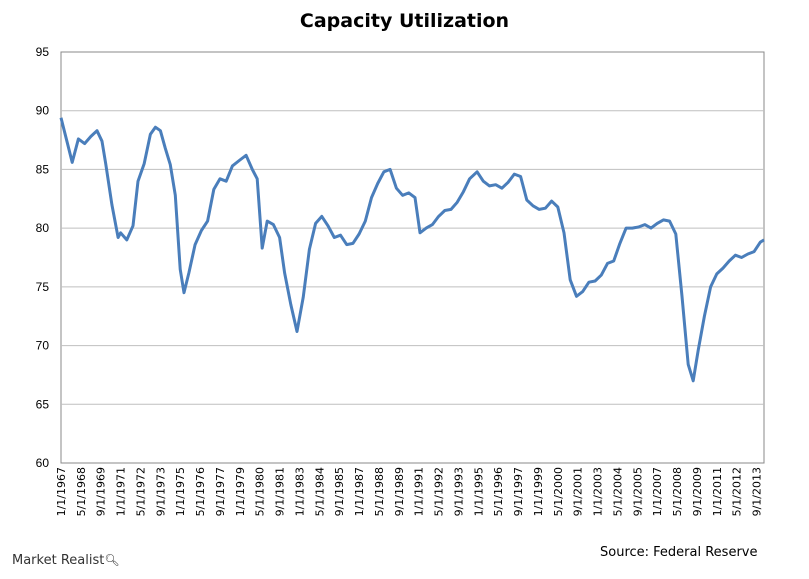 The image size is (809, 579). I want to click on x-tick-label: 9/1/2005, so click(637, 491).